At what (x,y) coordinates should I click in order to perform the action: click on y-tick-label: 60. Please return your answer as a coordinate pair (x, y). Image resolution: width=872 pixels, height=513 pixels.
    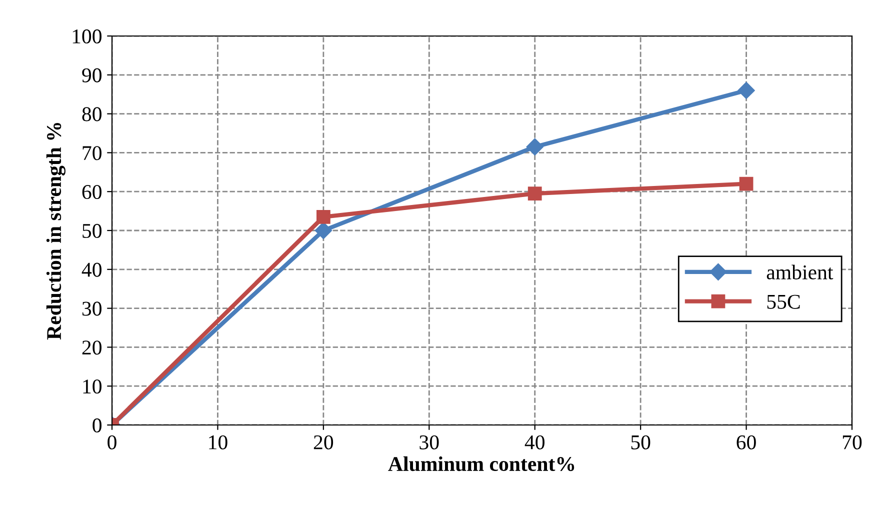
    Looking at the image, I should click on (92, 192).